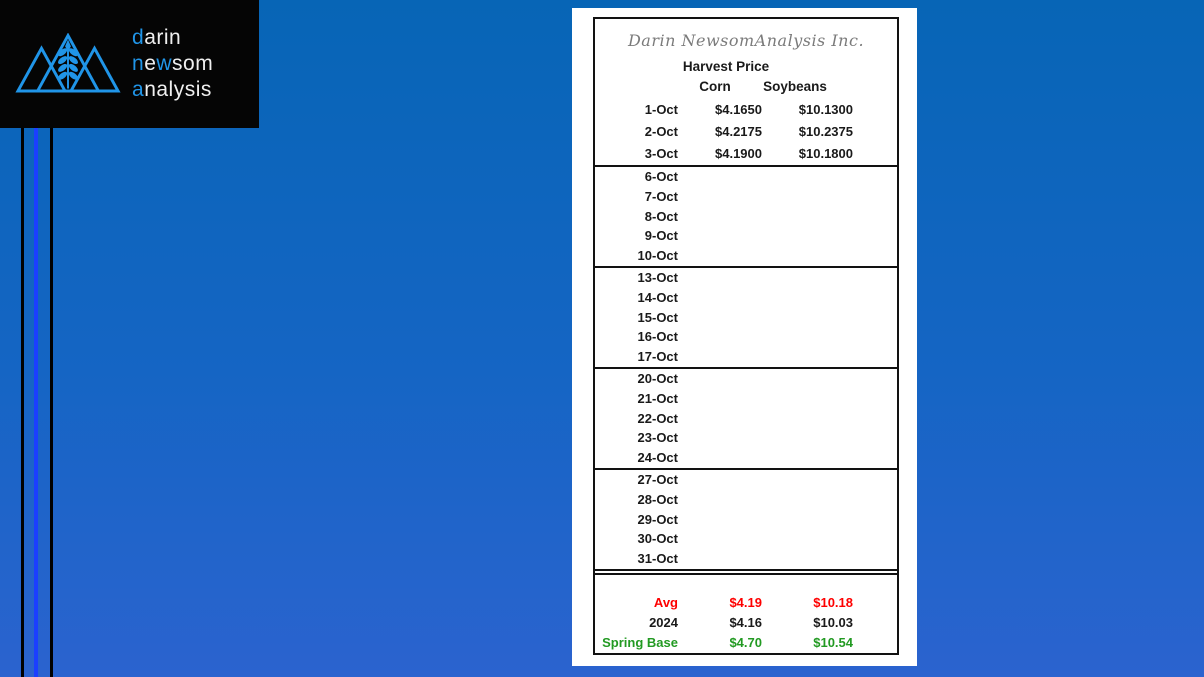 Image resolution: width=1204 pixels, height=677 pixels. I want to click on table-section: 6-Oct 7-Oct 8-Oct 9-Oct 10-Oct, so click(746, 215).